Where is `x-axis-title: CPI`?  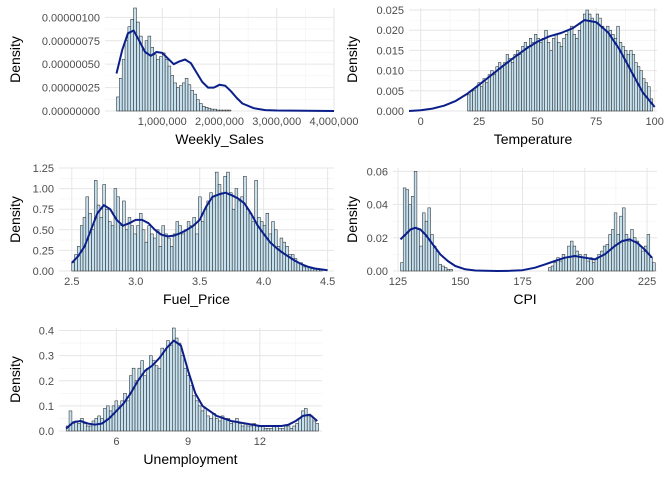
x-axis-title: CPI is located at coordinates (524, 299).